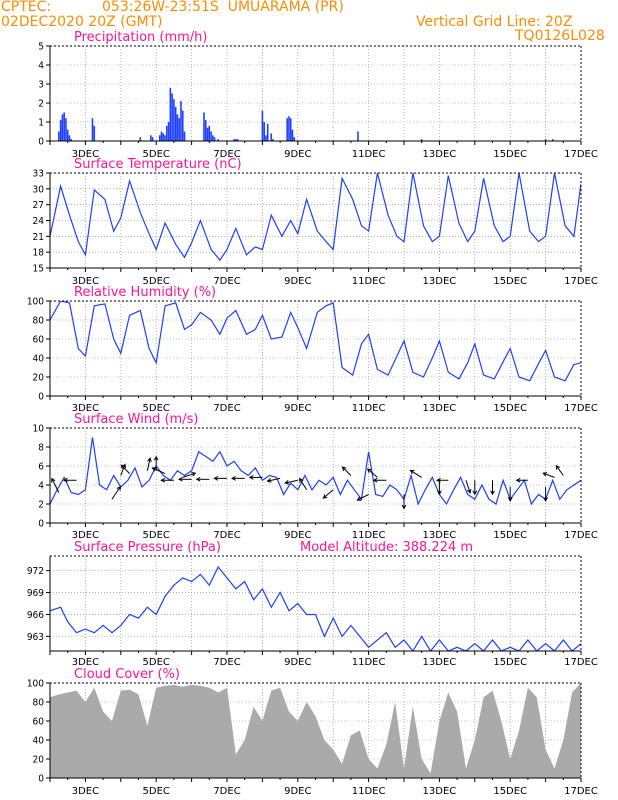 Image resolution: width=618 pixels, height=800 pixels. Describe the element at coordinates (494, 22) in the screenshot. I see `header-grid-note: Vertical Grid Line: 20Z` at that location.